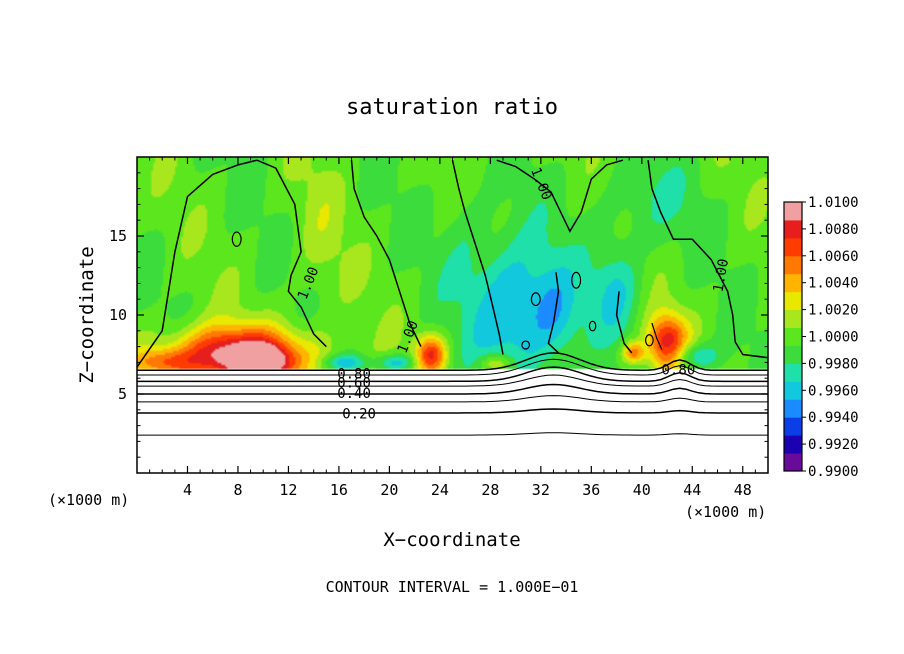 Image resolution: width=904 pixels, height=654 pixels. I want to click on x-tick-label: 8, so click(237, 490).